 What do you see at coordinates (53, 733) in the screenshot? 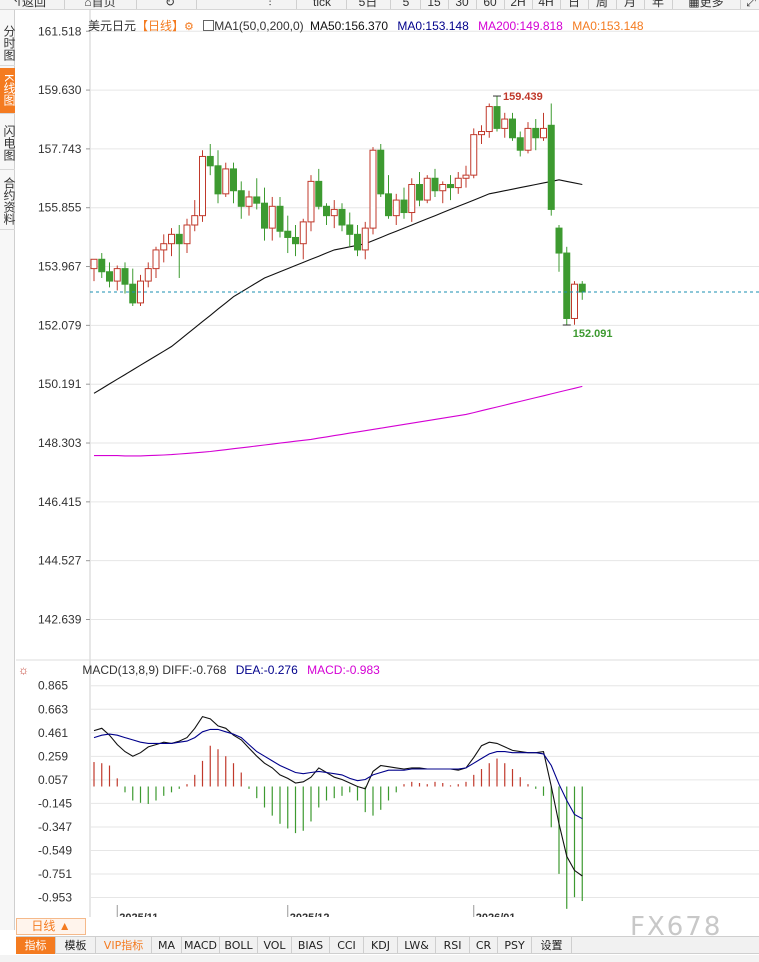
I see `macd-y-tick-label: 0.461` at bounding box center [53, 733].